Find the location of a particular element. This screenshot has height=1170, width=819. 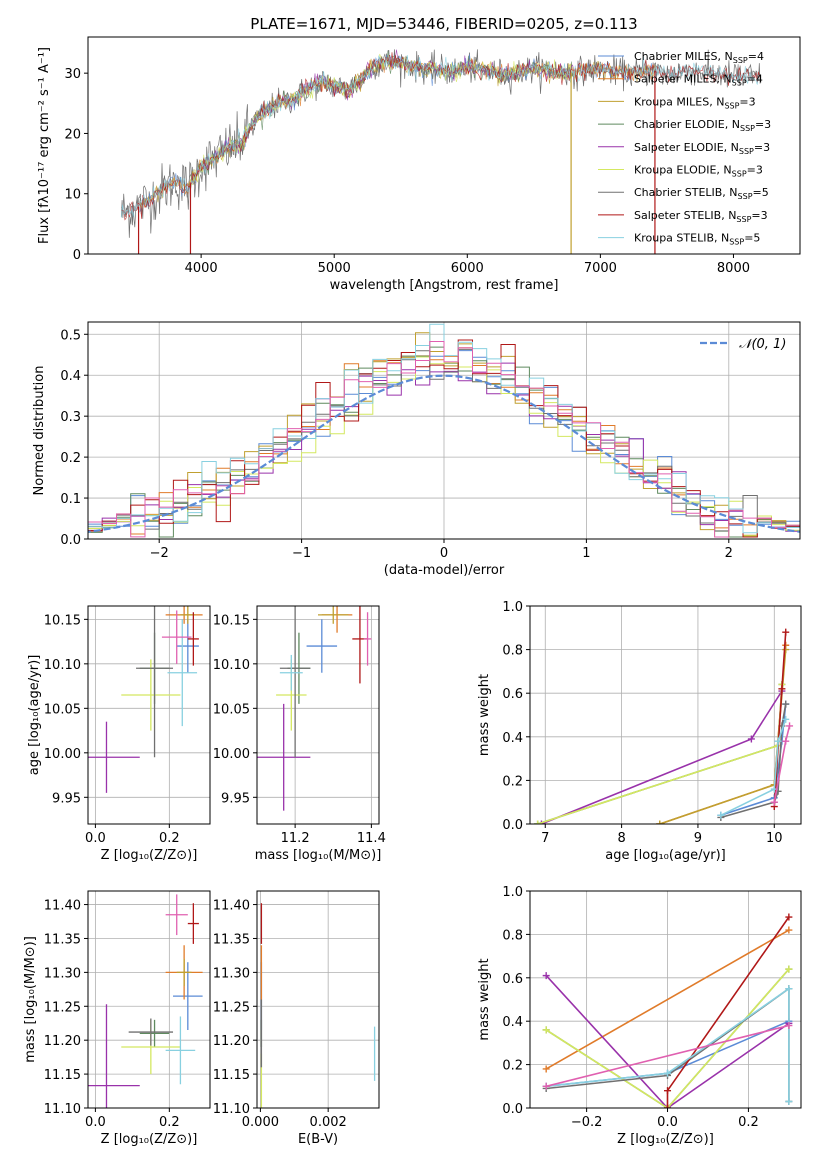

x-tick-label: 0.000 is located at coordinates (260, 1122).